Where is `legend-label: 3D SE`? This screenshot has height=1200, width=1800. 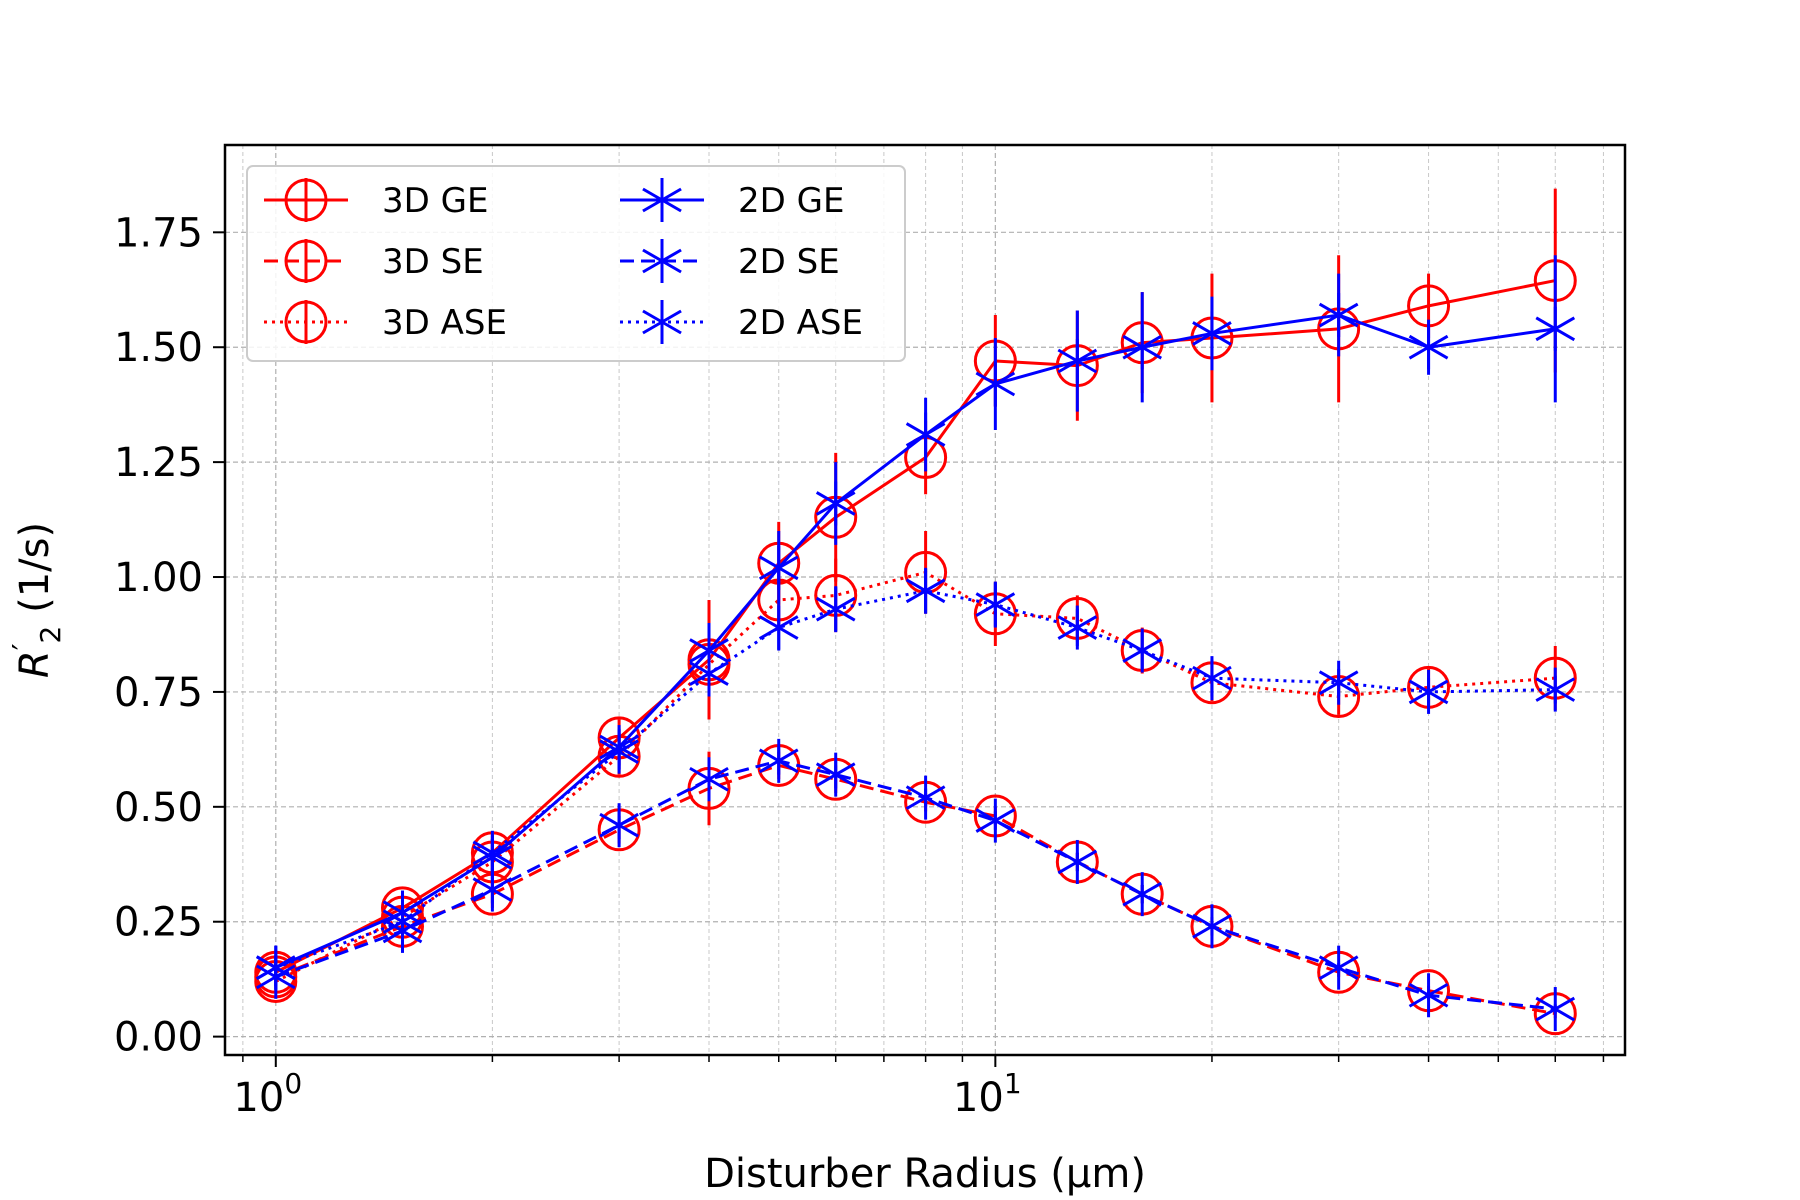 legend-label: 3D SE is located at coordinates (433, 262).